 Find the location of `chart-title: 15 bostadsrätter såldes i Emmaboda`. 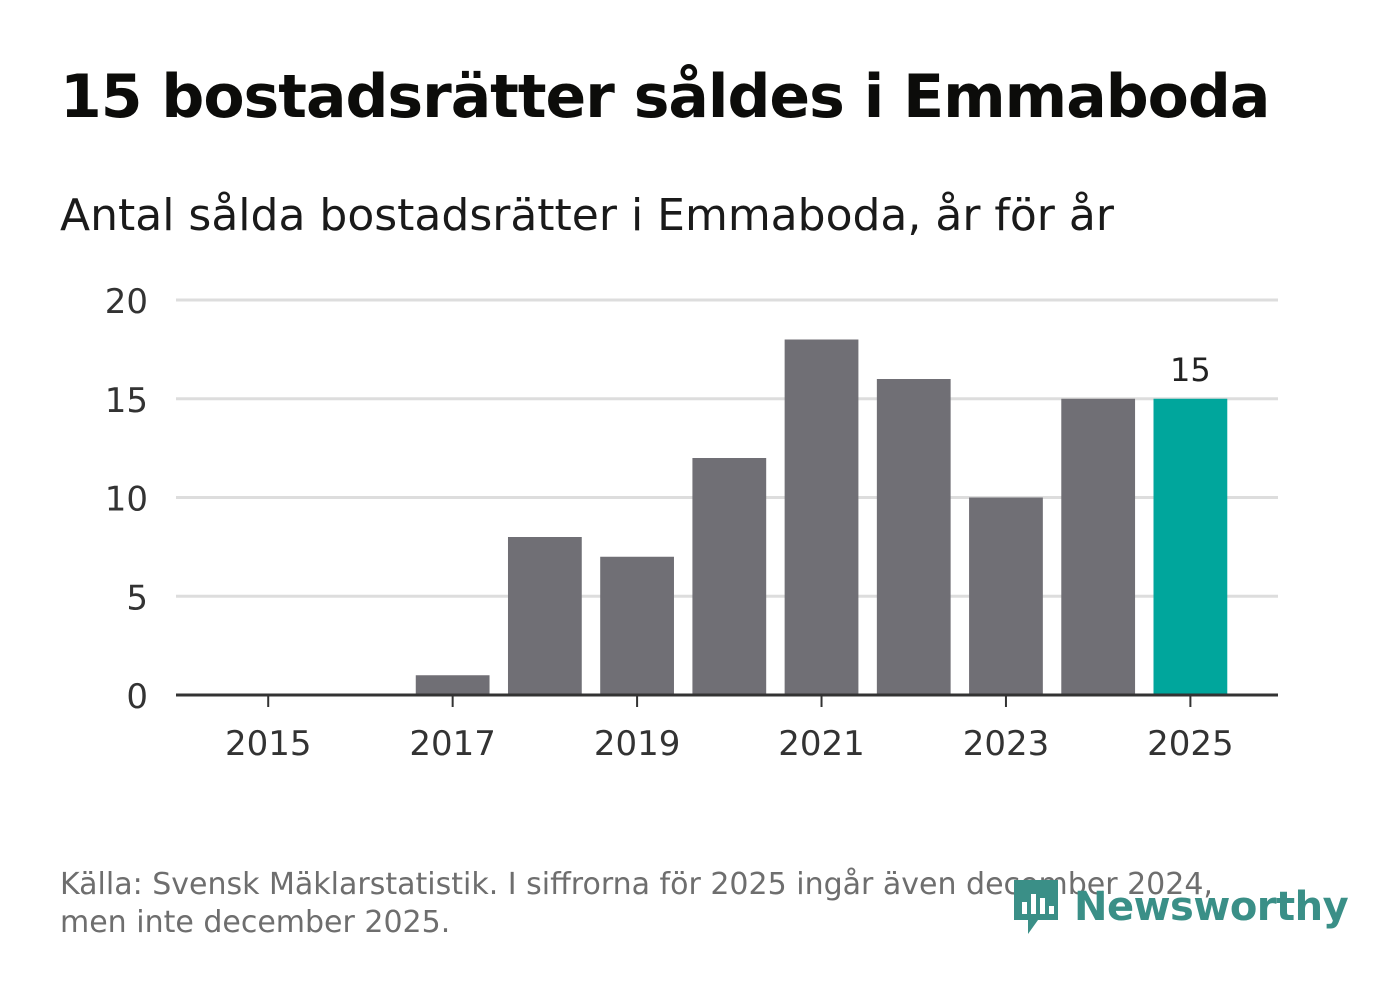

chart-title: 15 bostadsrätter såldes i Emmaboda is located at coordinates (665, 97).